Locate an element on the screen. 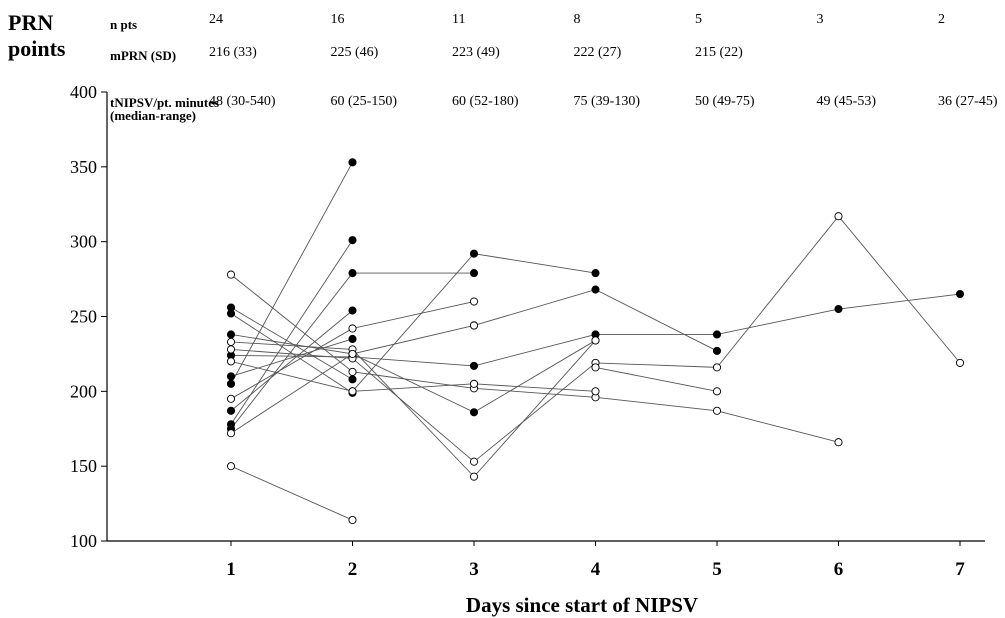  x-tick-label: 1 is located at coordinates (231, 569).